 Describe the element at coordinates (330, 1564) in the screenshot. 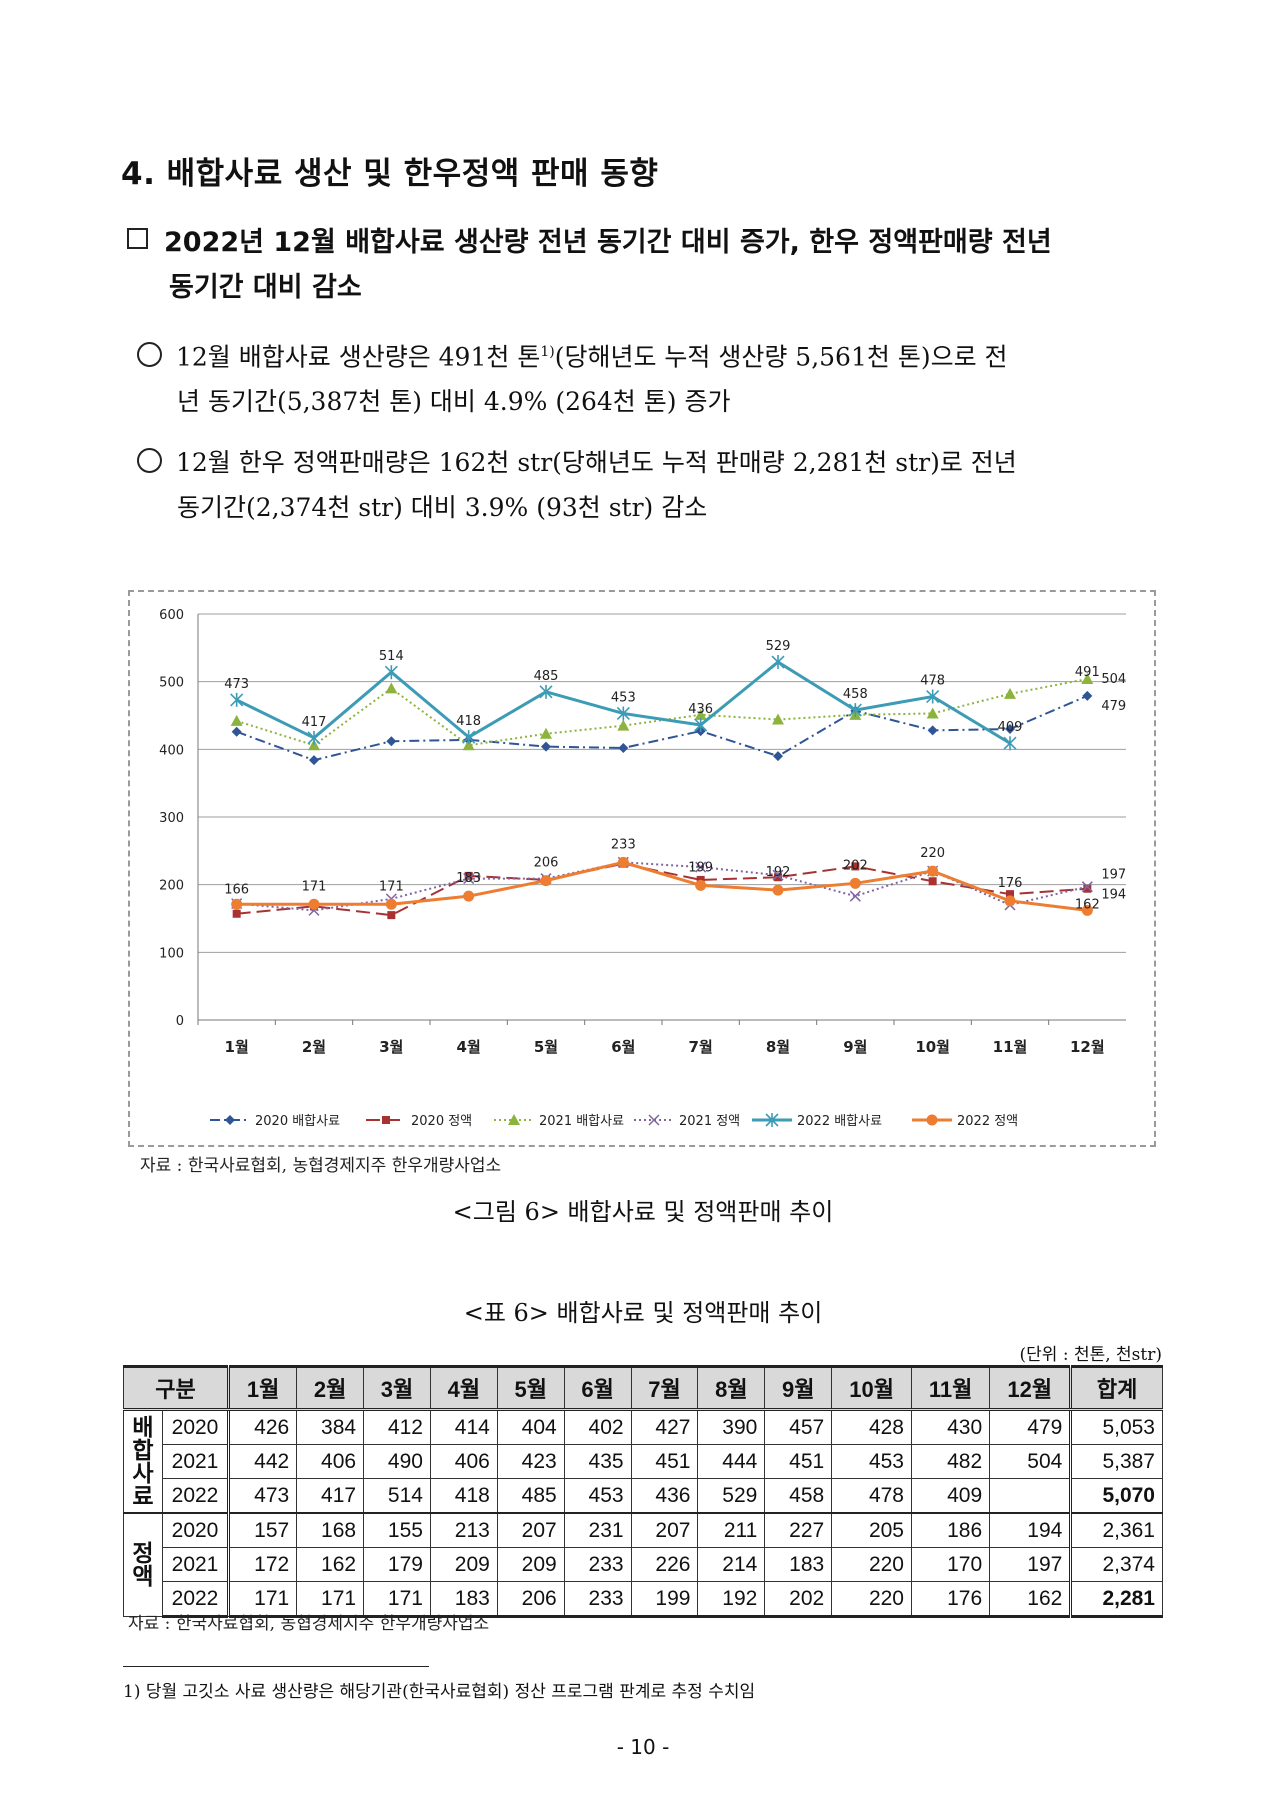

I see `table-cell: 162` at that location.